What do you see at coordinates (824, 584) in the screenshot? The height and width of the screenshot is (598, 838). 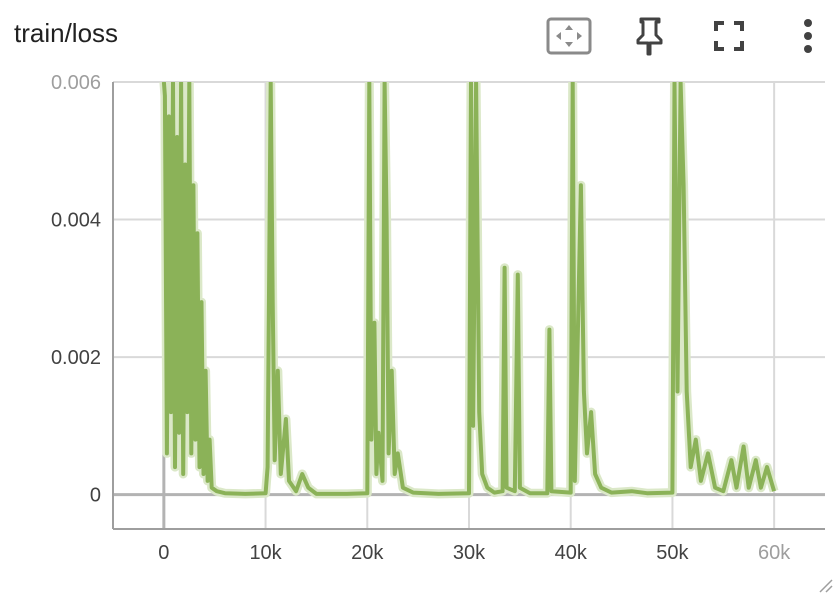 I see `resize-handle-icon` at bounding box center [824, 584].